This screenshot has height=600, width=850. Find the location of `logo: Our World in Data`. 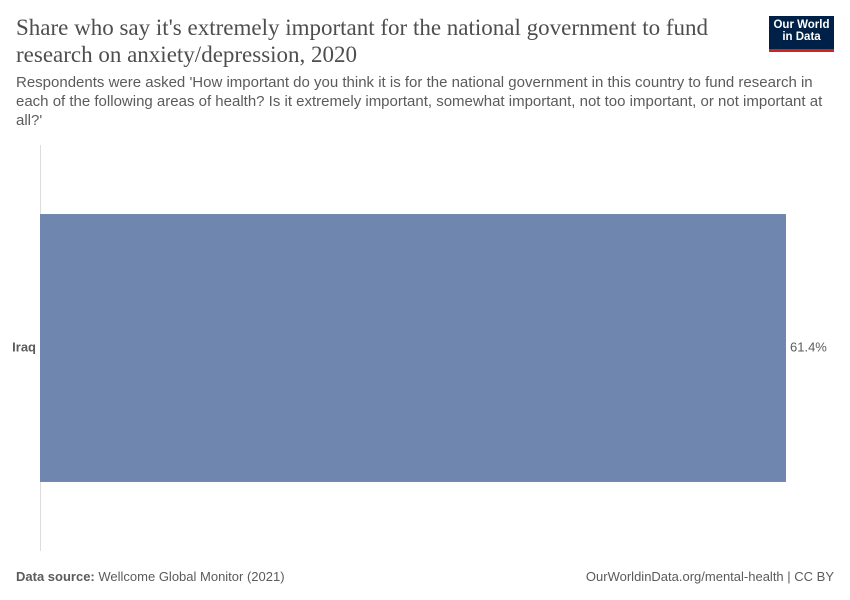

logo: Our World in Data is located at coordinates (801, 34).